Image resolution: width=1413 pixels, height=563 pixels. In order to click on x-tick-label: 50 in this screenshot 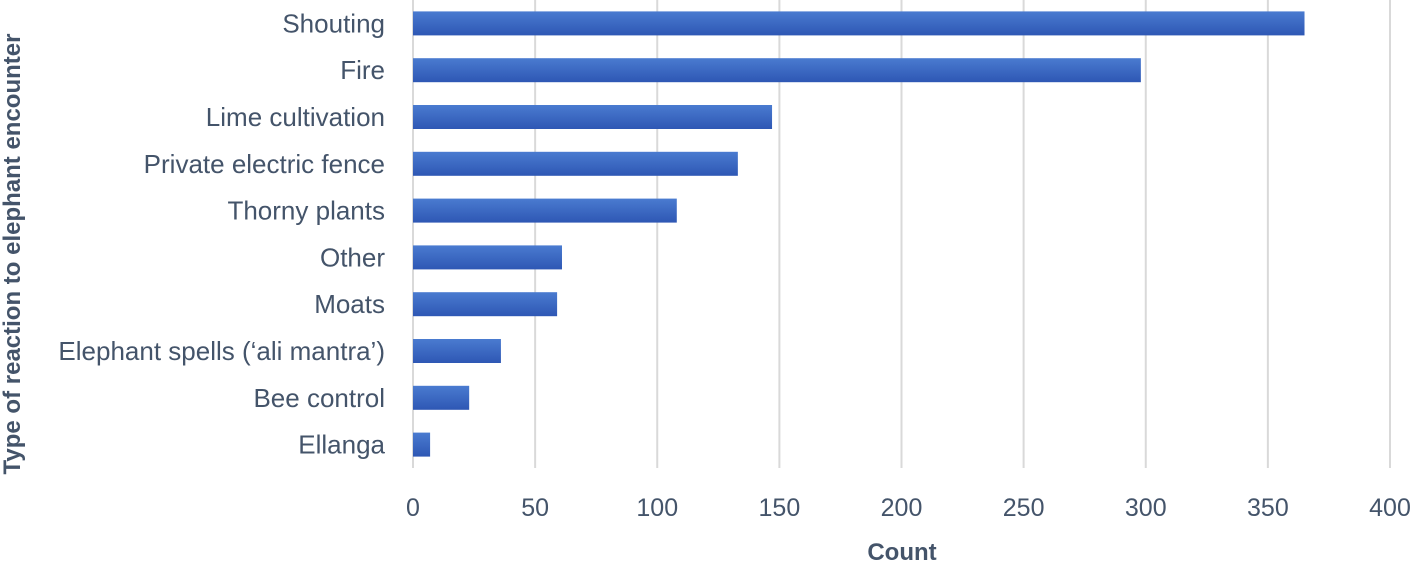, I will do `click(535, 508)`.